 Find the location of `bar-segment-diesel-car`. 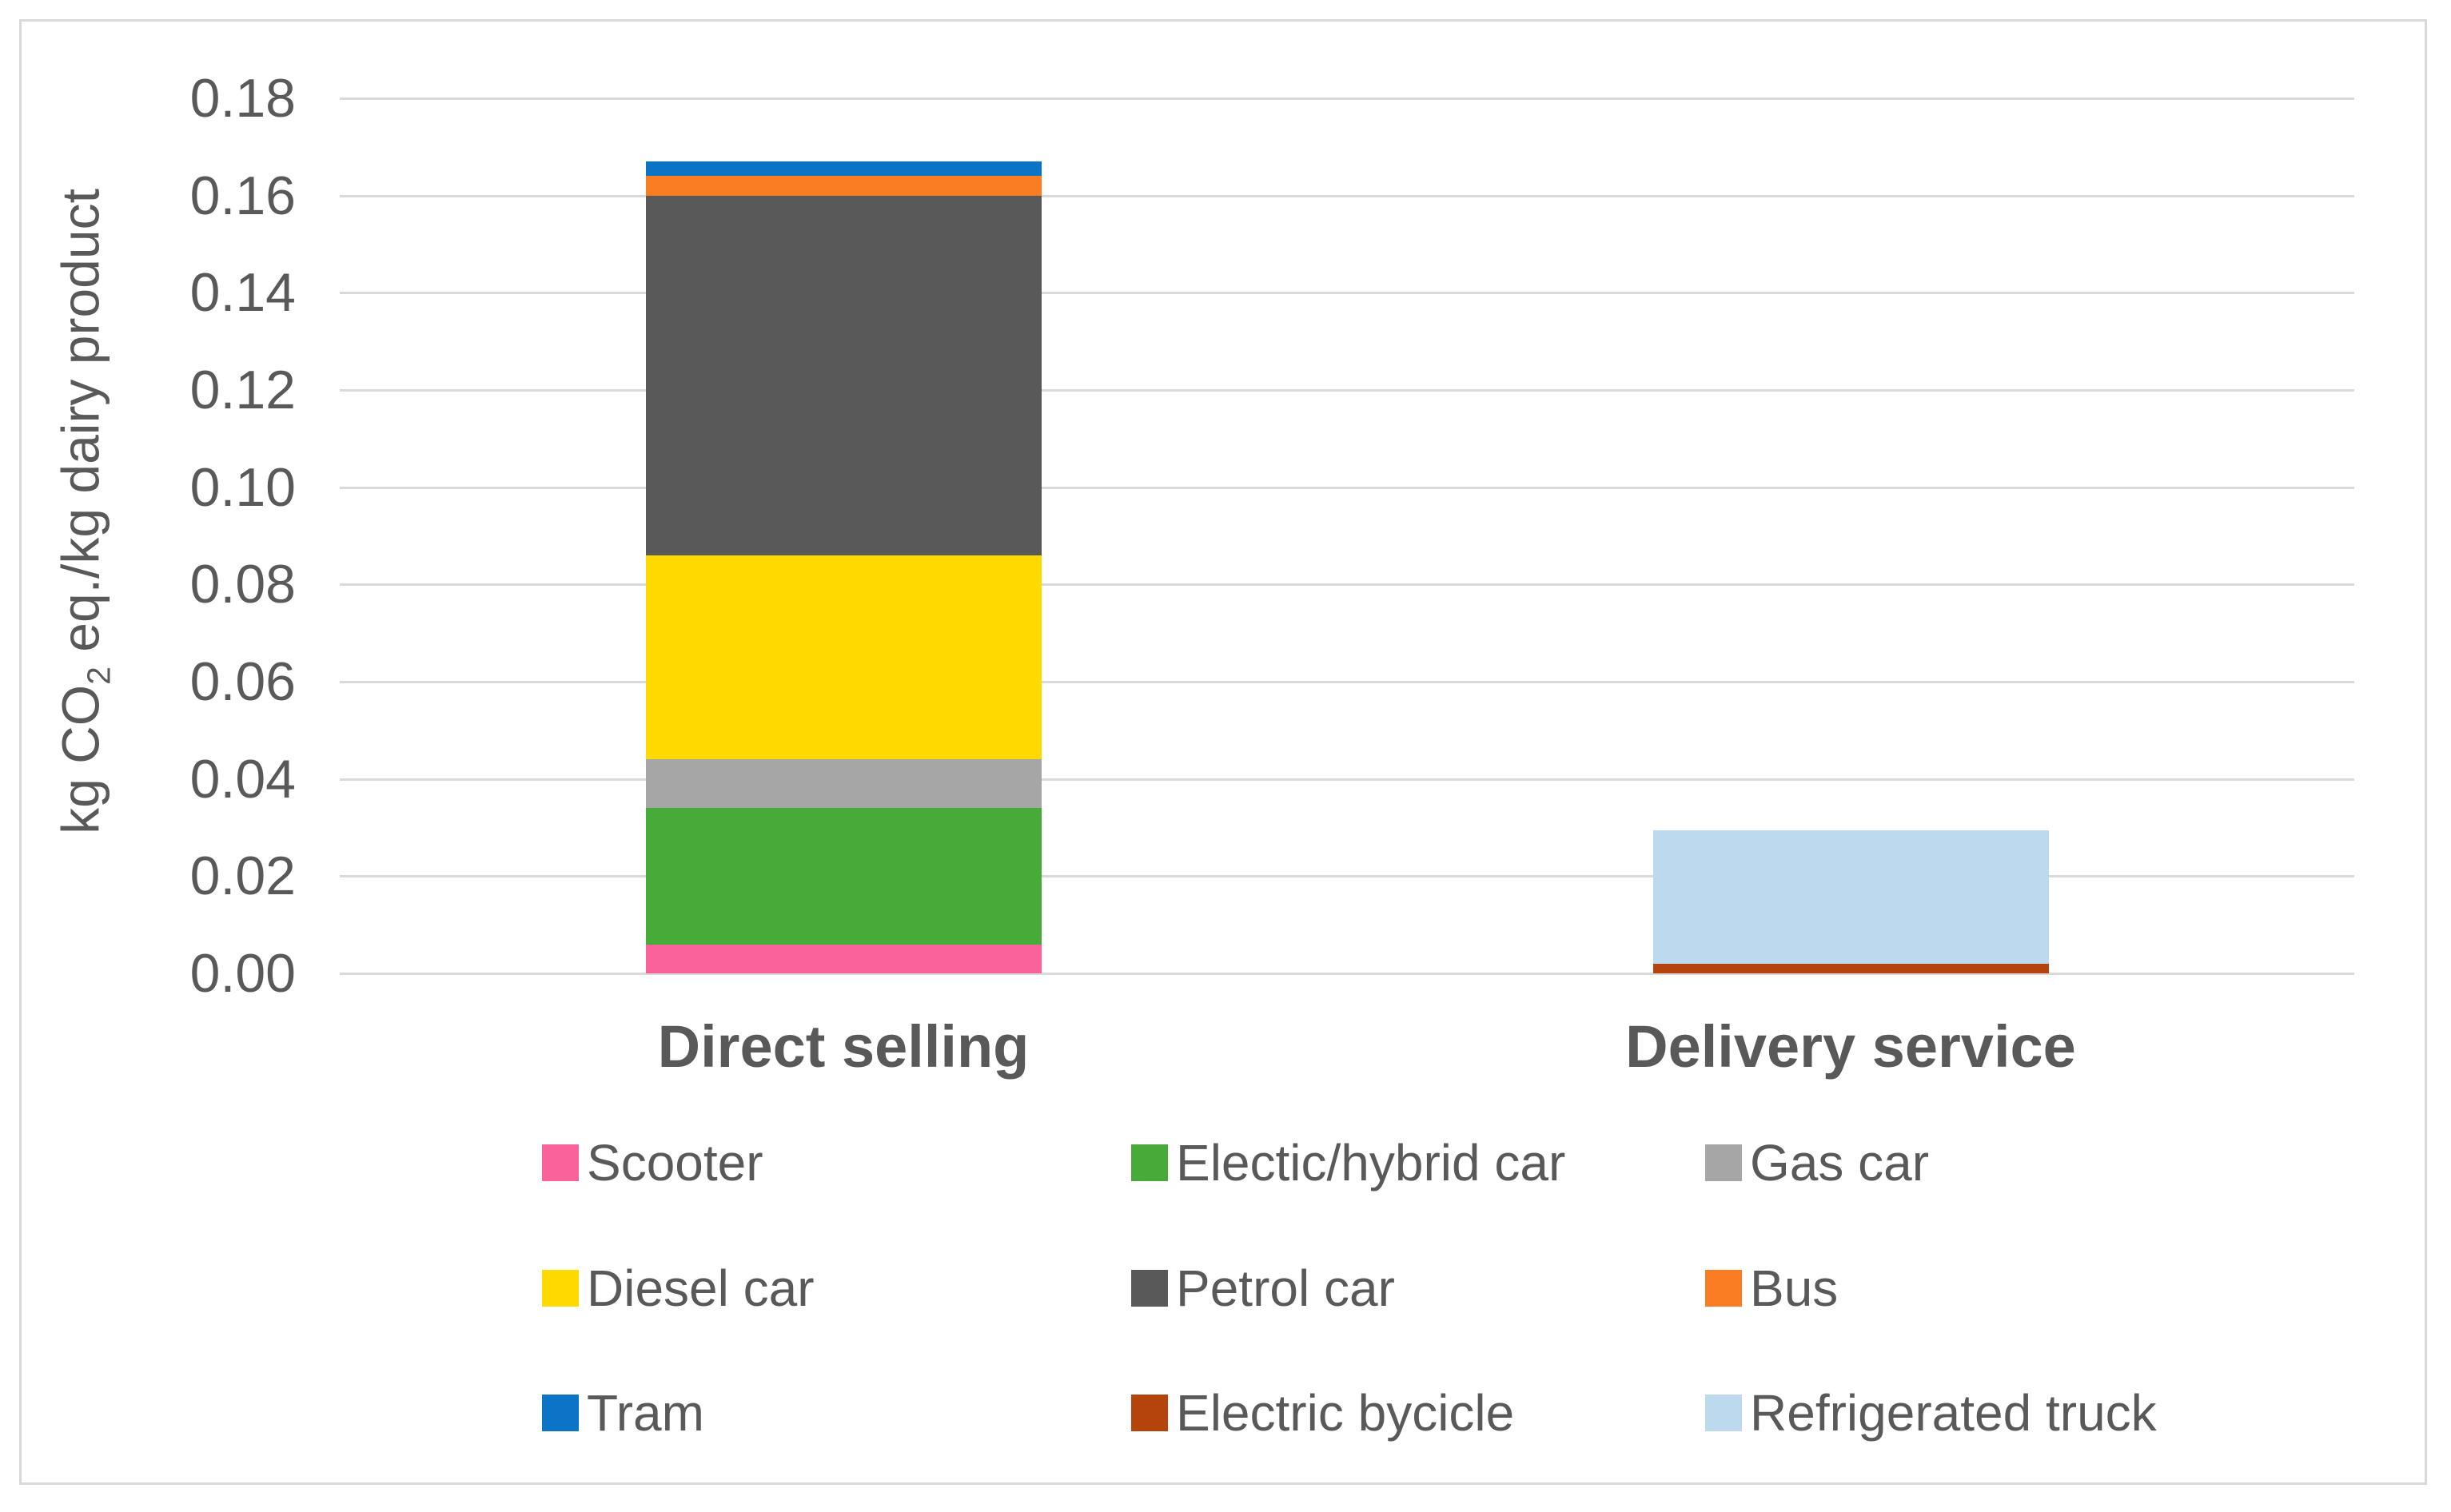

bar-segment-diesel-car is located at coordinates (843, 657).